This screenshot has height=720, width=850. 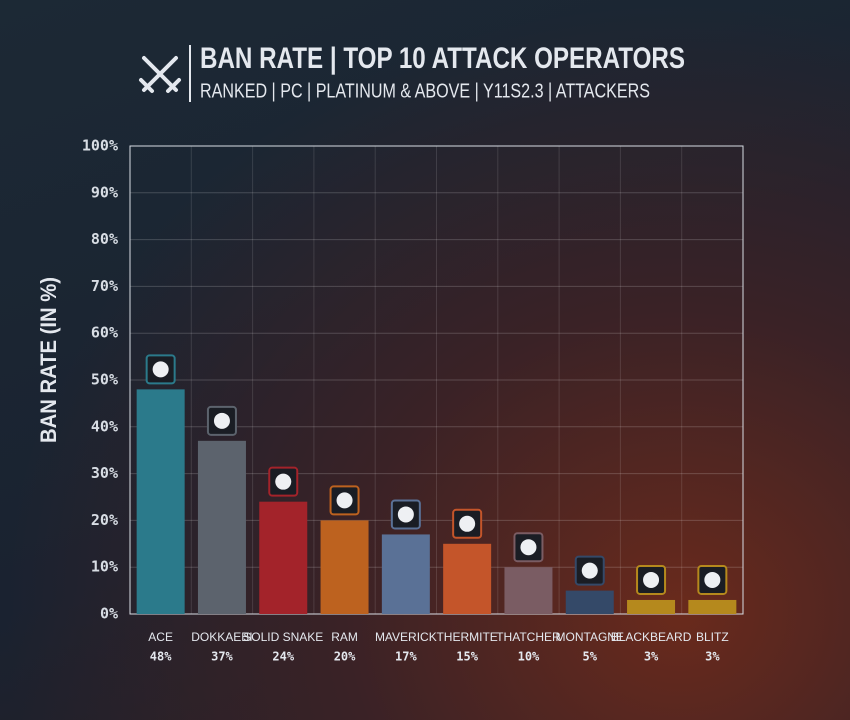 I want to click on value-label: 17%, so click(x=406, y=657).